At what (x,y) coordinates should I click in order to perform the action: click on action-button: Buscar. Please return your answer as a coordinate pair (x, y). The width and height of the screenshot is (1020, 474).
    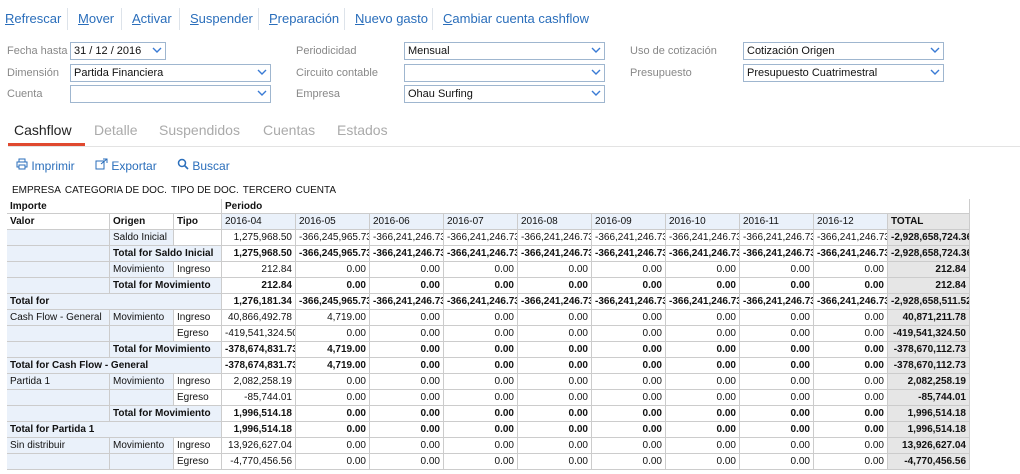
    Looking at the image, I should click on (203, 165).